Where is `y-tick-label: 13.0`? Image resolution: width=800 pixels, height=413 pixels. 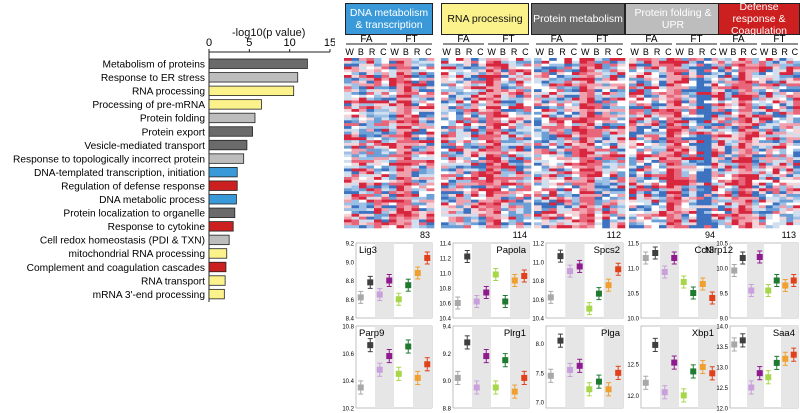 y-tick-label: 13.0 is located at coordinates (722, 369).